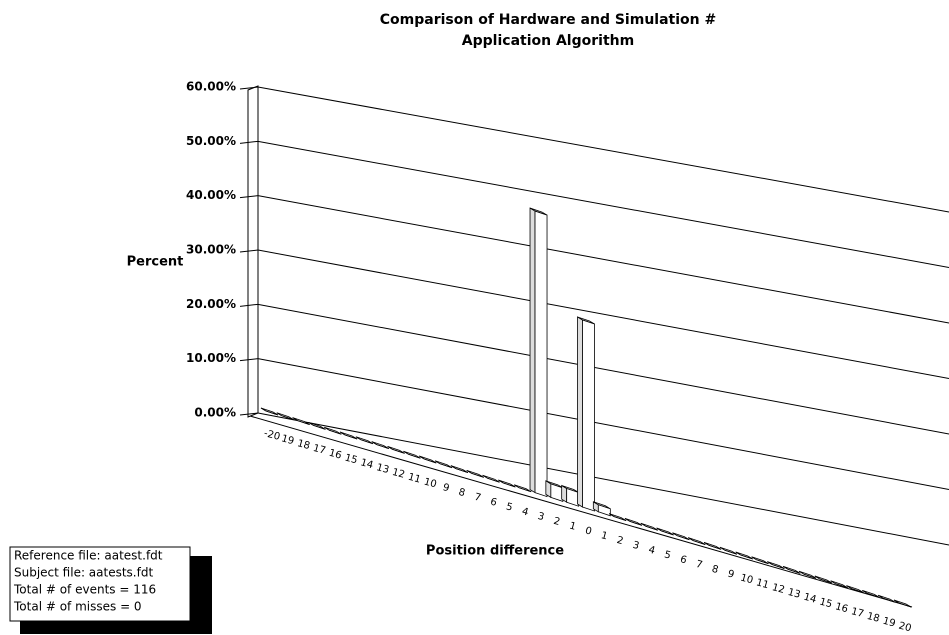 The width and height of the screenshot is (949, 635). Describe the element at coordinates (272, 435) in the screenshot. I see `x-tick-label: -20` at that location.